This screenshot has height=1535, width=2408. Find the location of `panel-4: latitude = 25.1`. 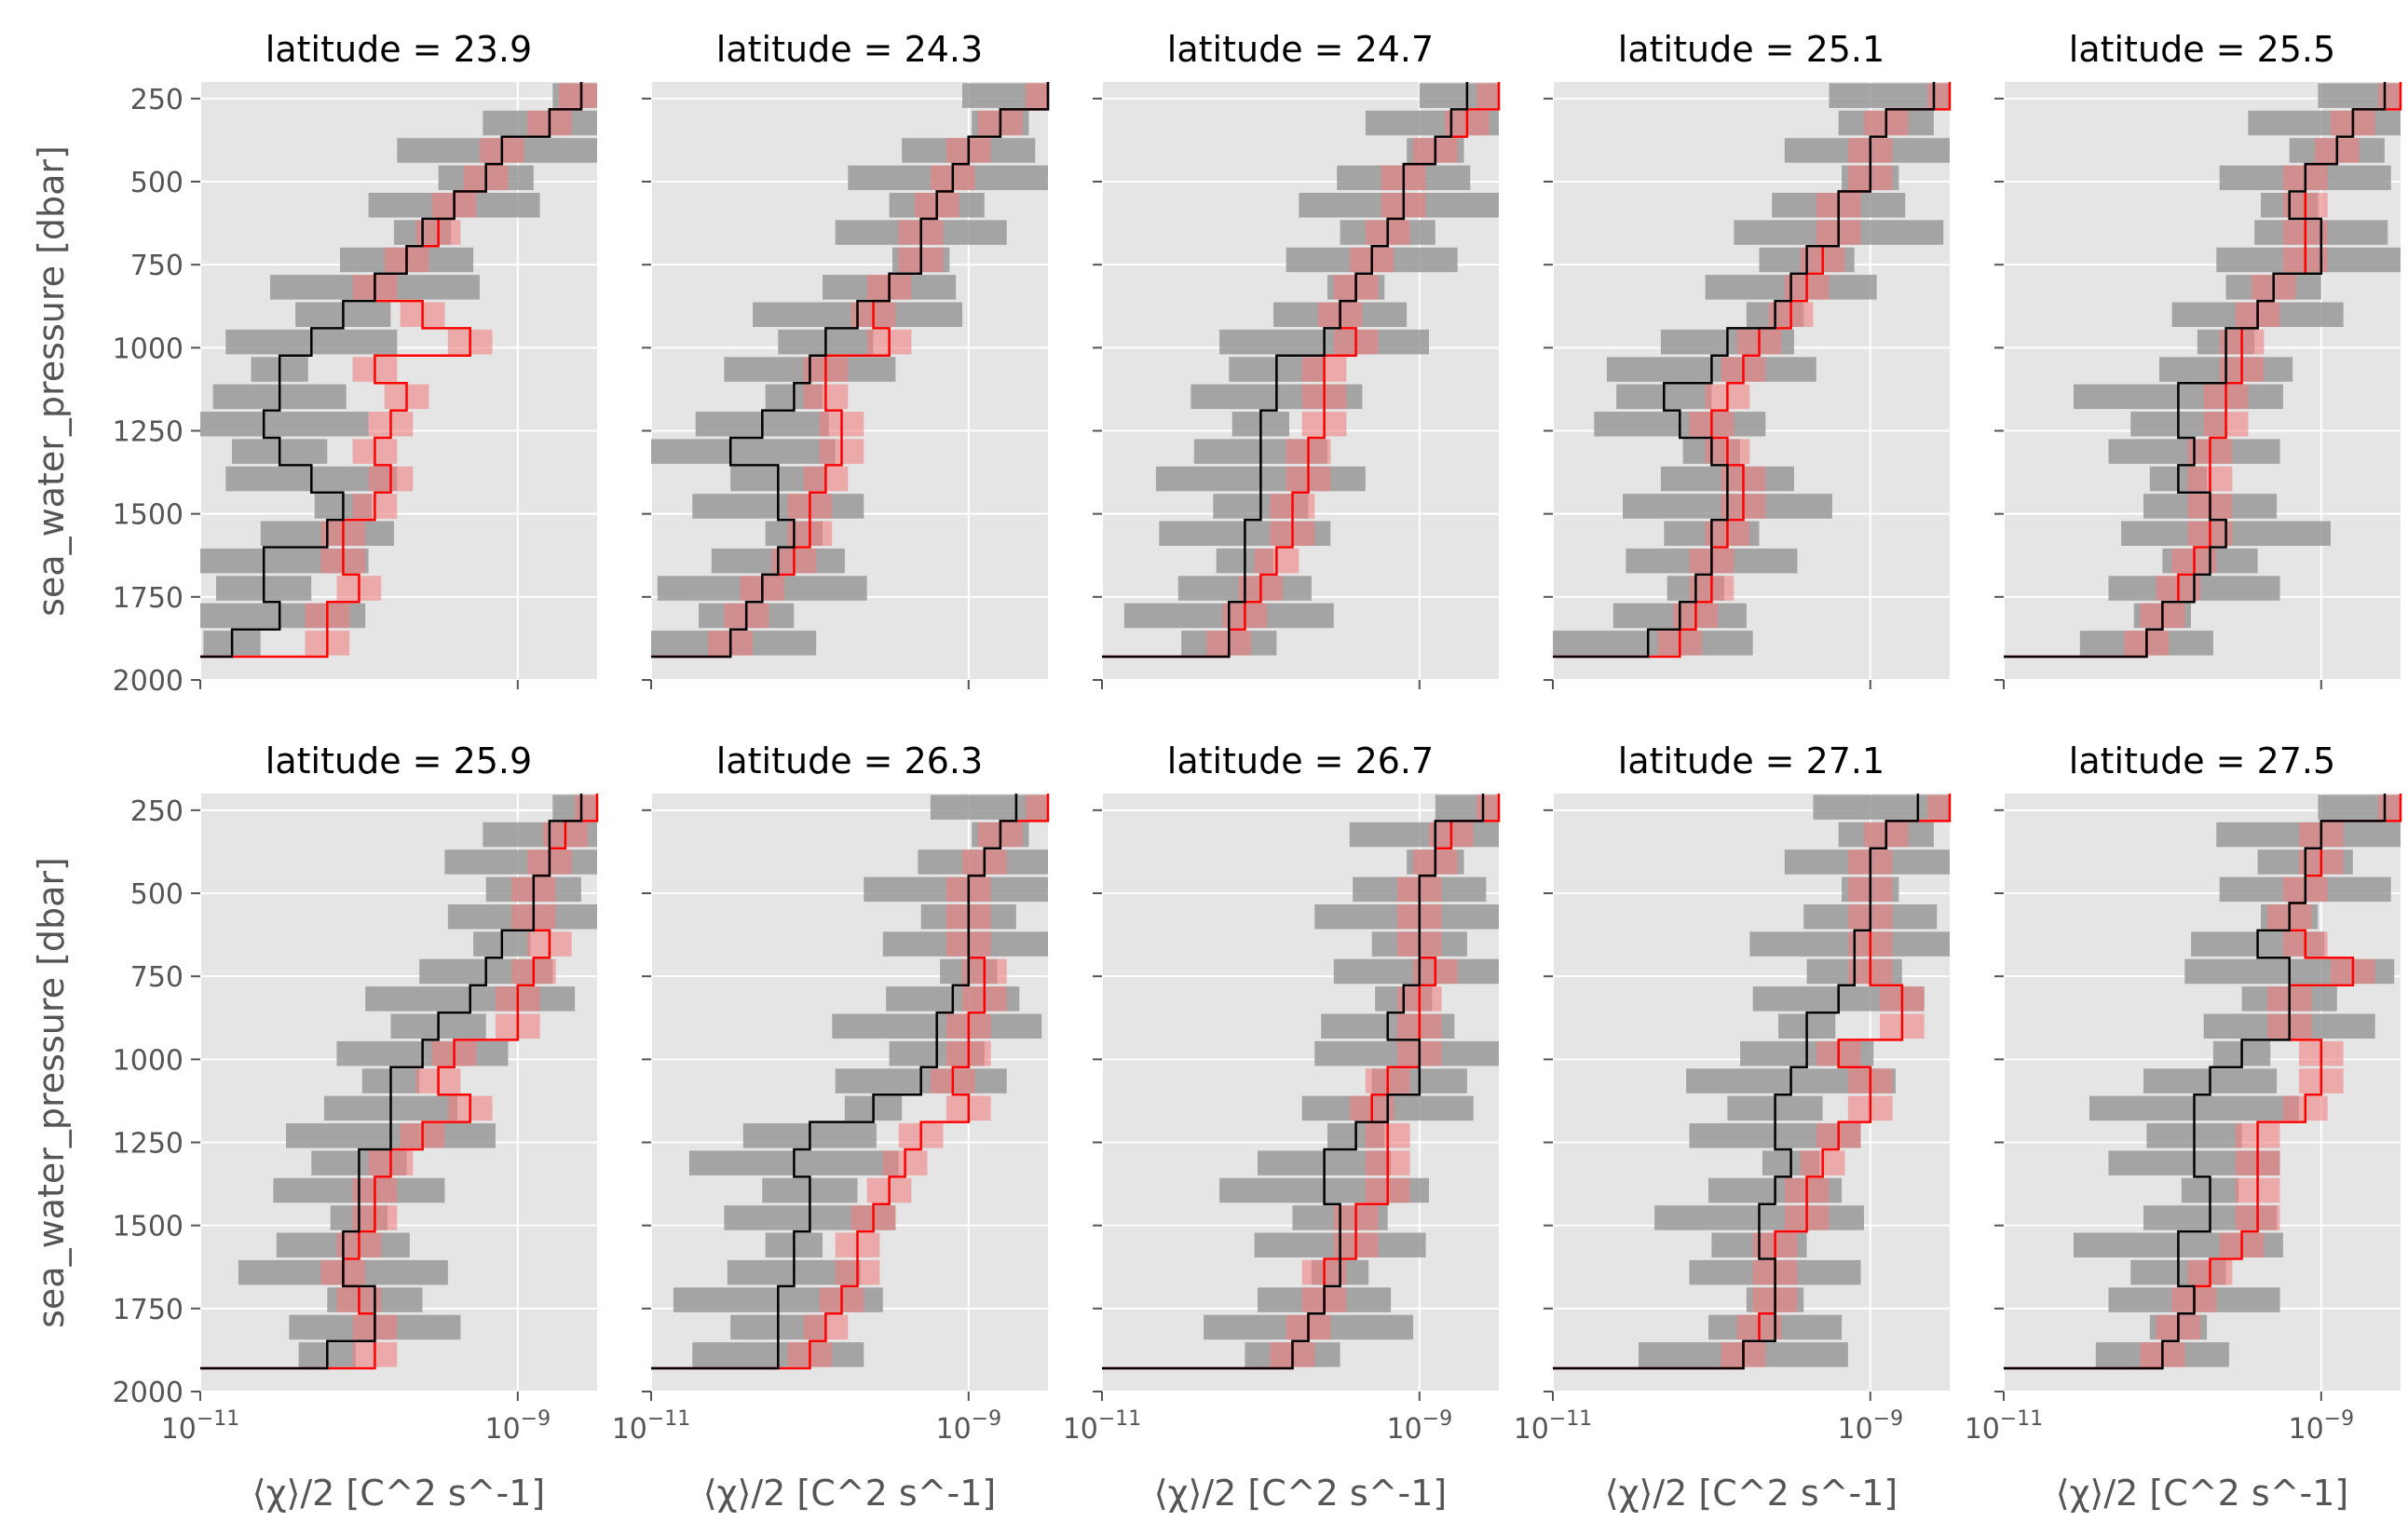

panel-4: latitude = 25.1 is located at coordinates (1748, 359).